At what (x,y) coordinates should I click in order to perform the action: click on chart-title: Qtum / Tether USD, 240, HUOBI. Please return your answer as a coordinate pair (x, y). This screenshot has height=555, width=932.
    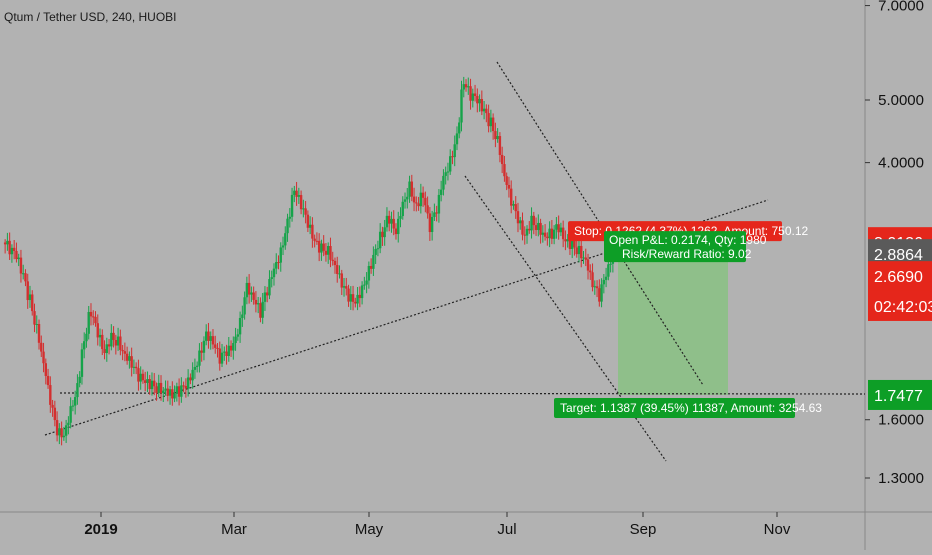
    Looking at the image, I should click on (90, 17).